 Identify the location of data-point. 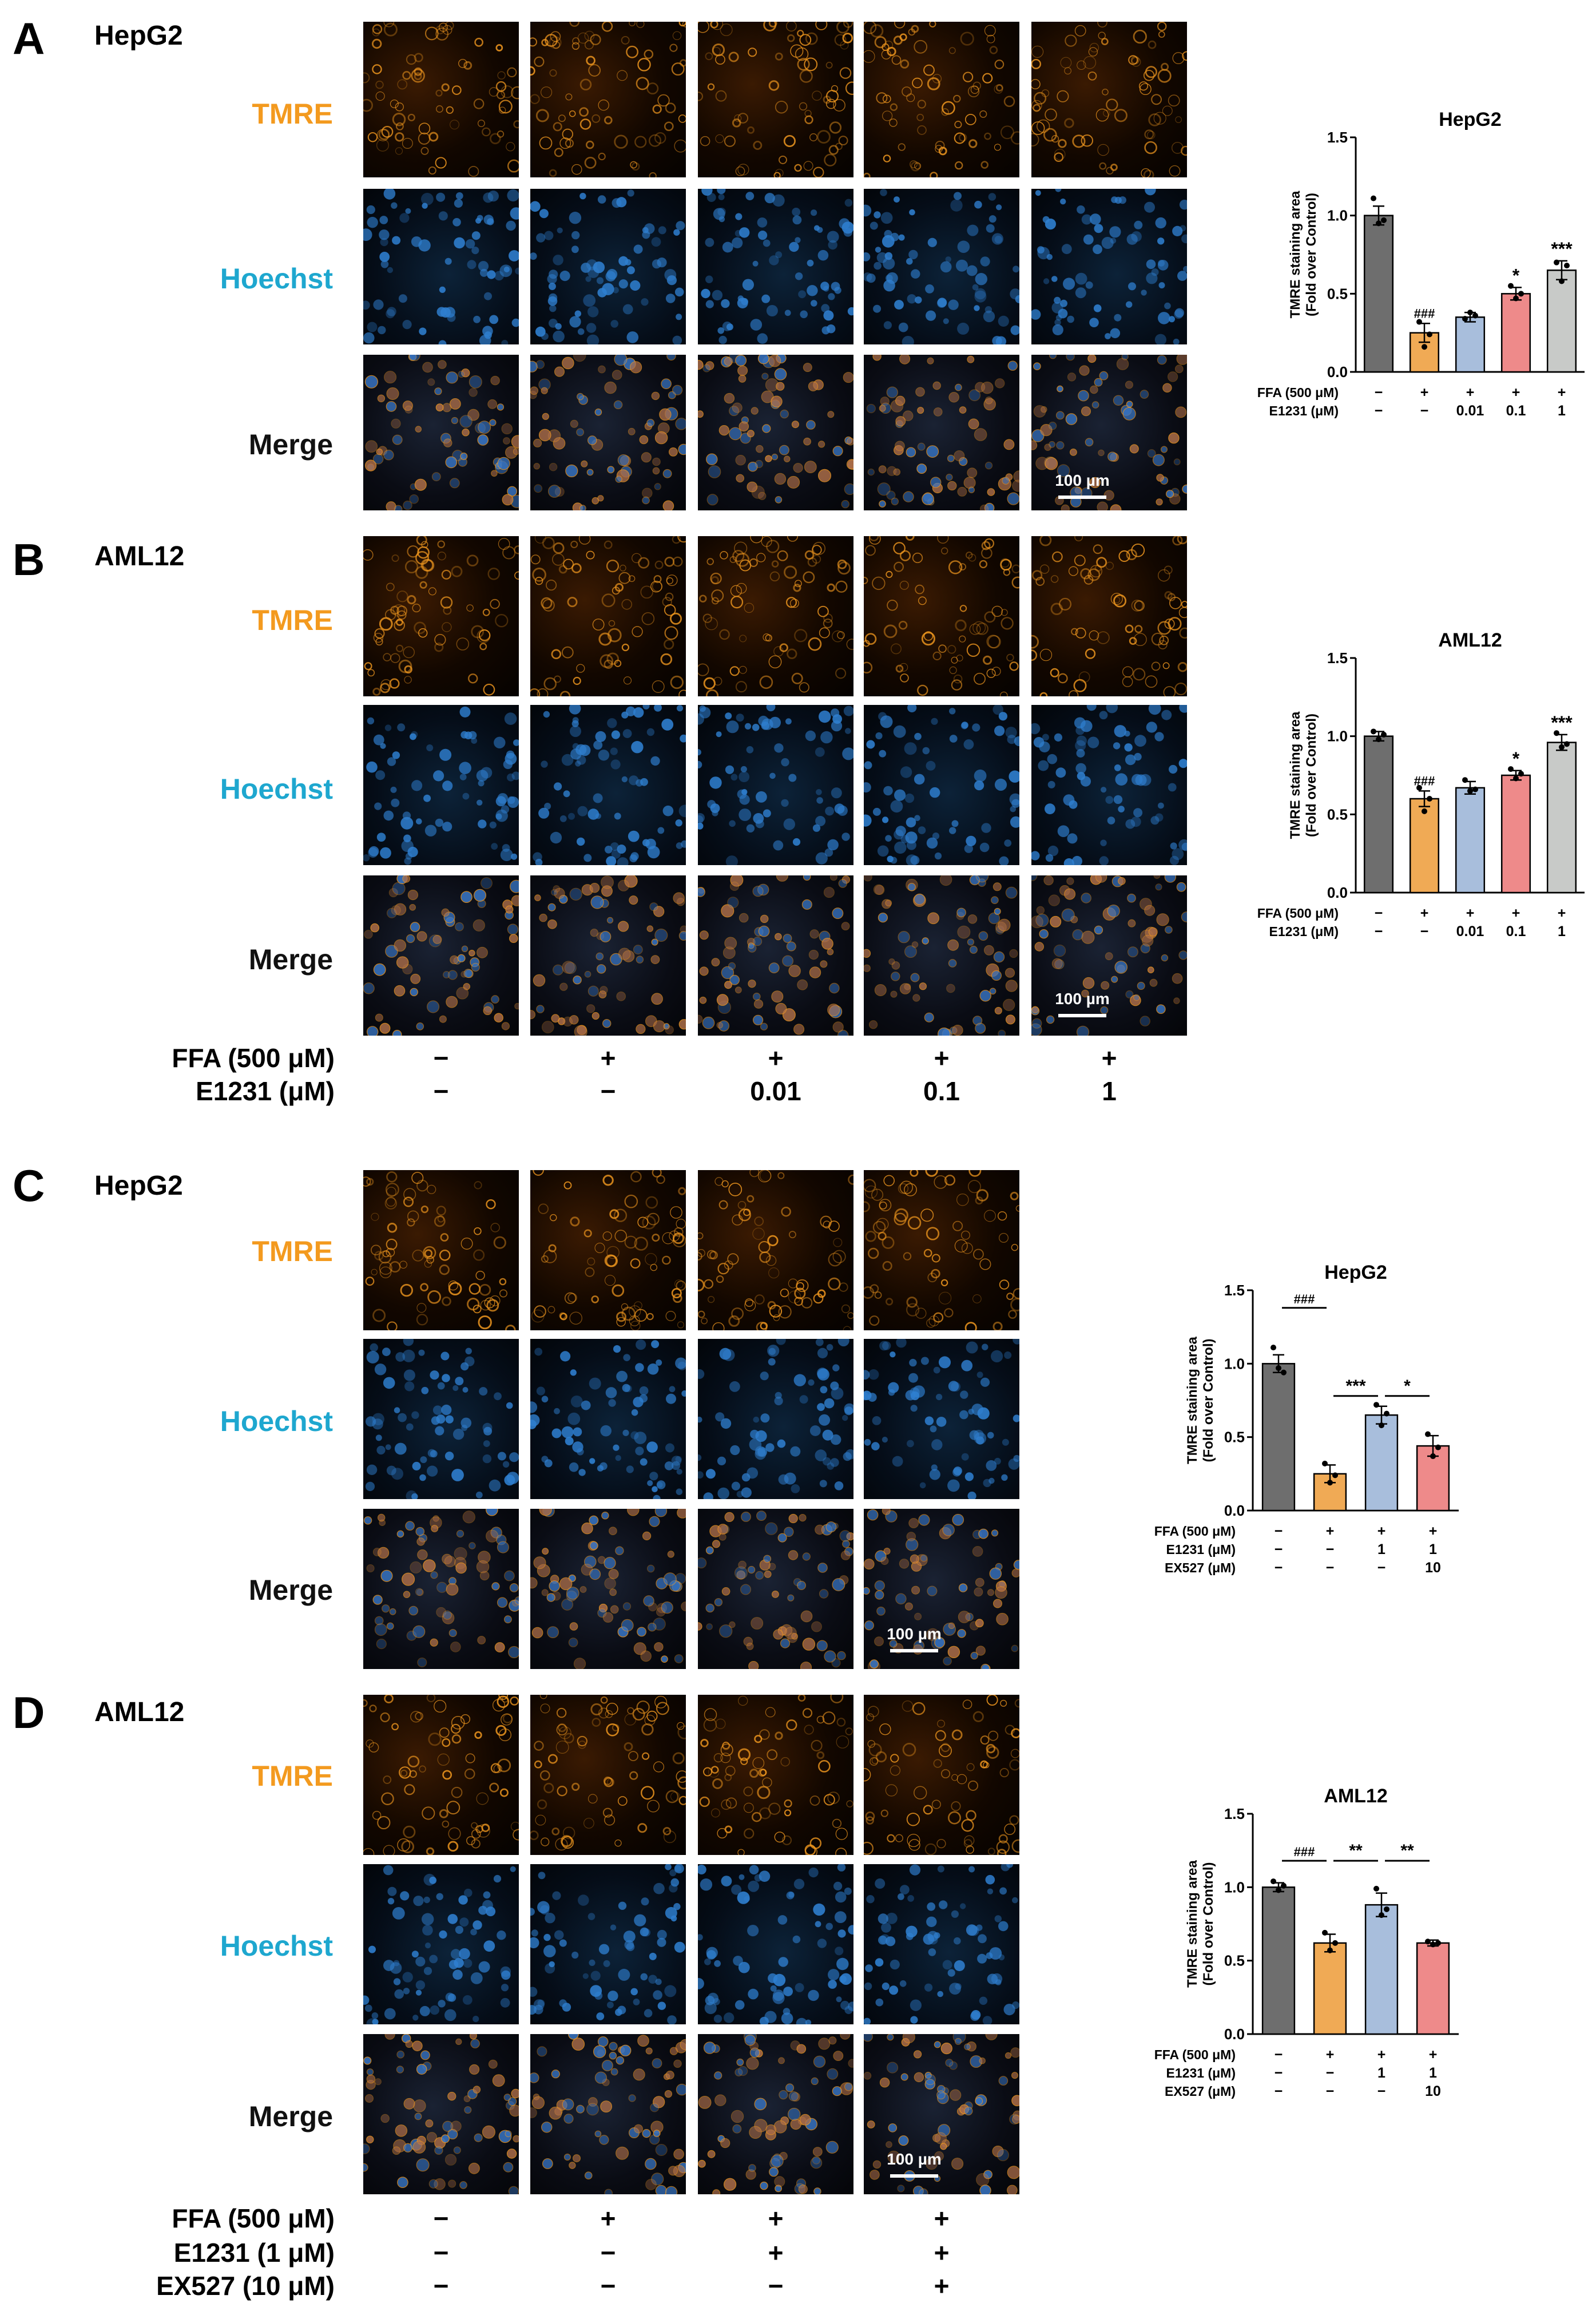
(1278, 1890).